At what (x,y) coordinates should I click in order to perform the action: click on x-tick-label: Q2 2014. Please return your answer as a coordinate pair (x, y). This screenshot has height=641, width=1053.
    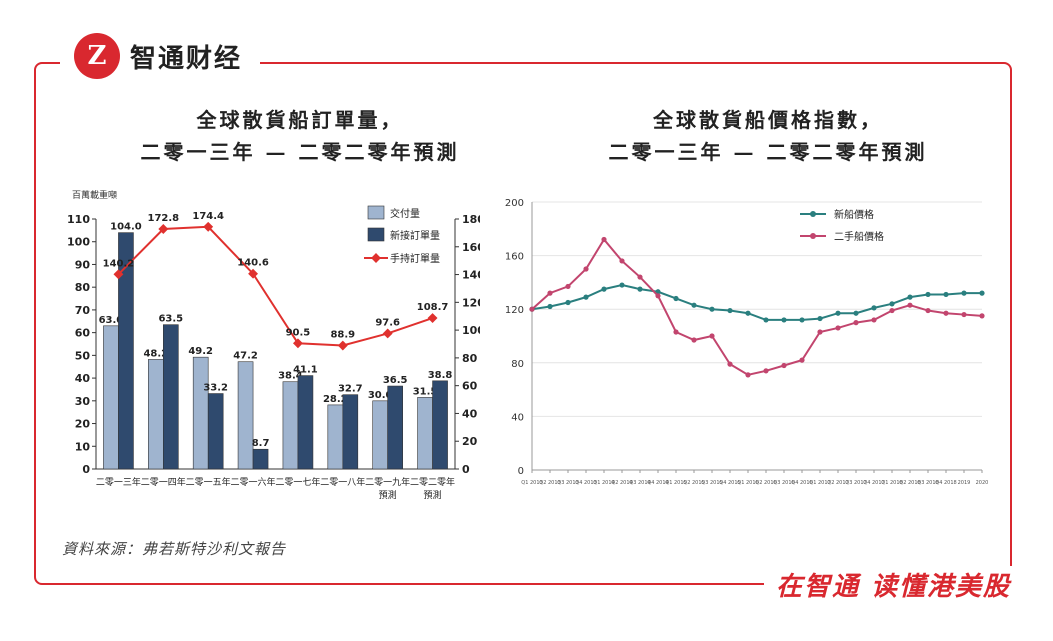
    Looking at the image, I should click on (621, 483).